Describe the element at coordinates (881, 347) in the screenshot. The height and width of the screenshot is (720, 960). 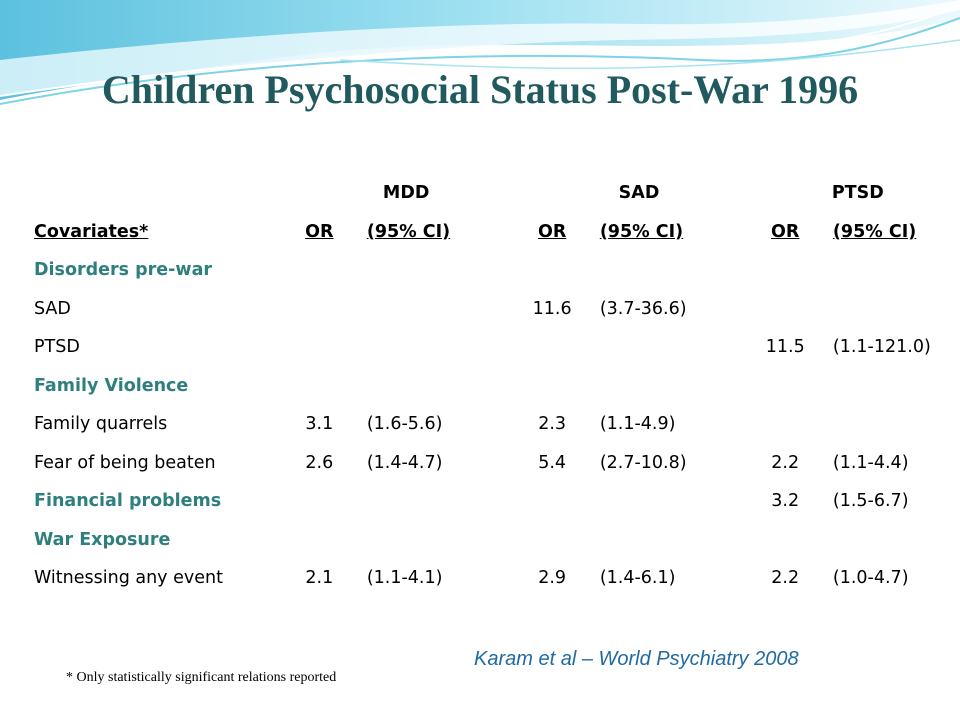
I see `table-cell: (1.1-121.0)` at that location.